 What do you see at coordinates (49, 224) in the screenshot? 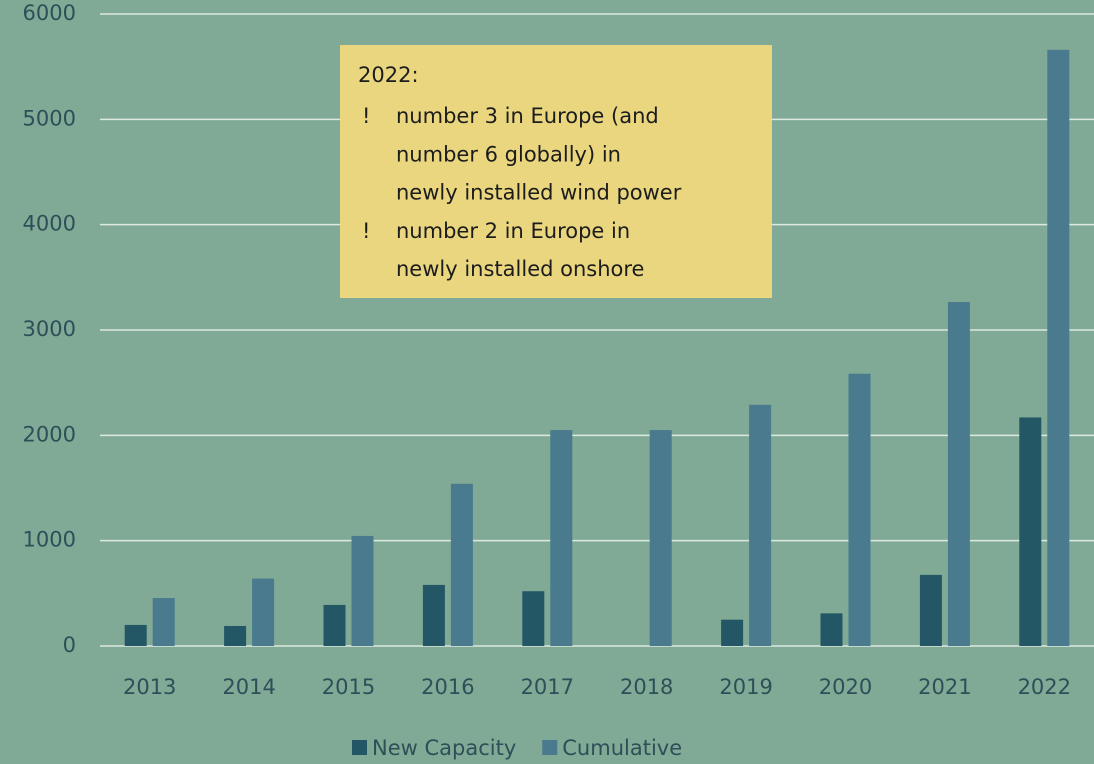
I see `y-tick-label: 4000` at bounding box center [49, 224].